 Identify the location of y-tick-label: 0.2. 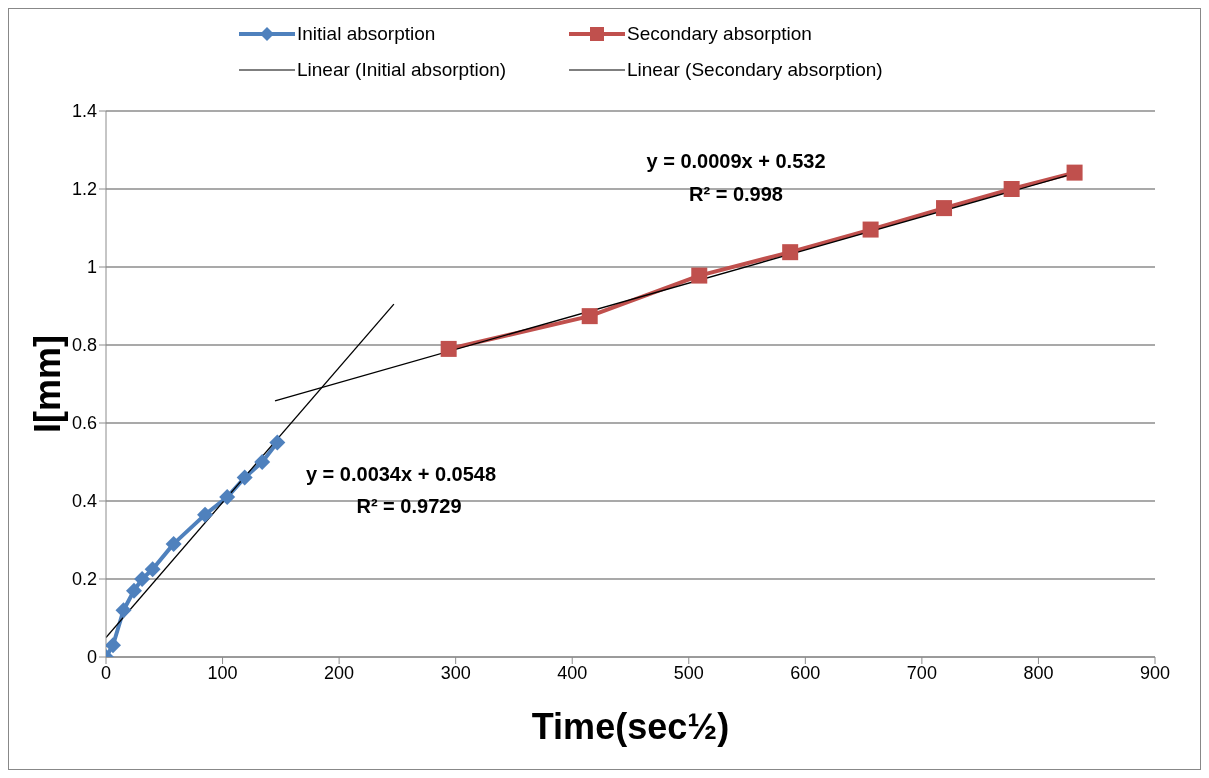
(84, 579).